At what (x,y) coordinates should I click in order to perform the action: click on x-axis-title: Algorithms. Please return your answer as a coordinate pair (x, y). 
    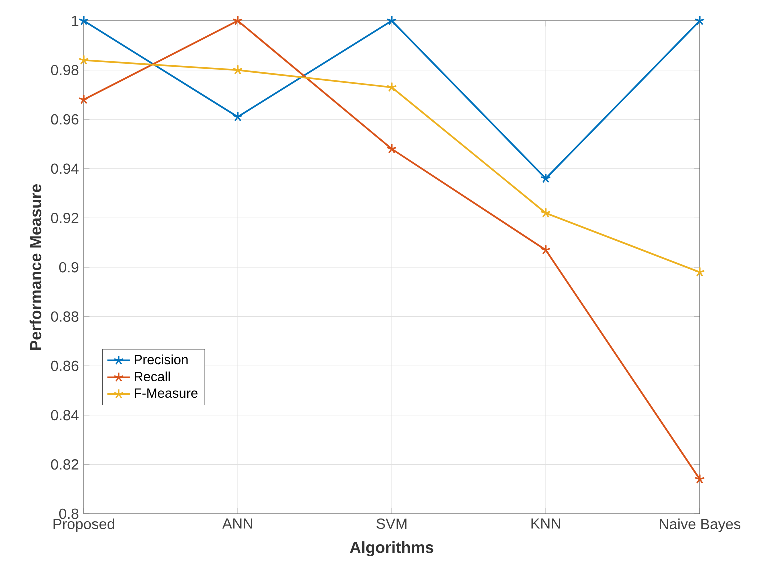
    Looking at the image, I should click on (392, 549).